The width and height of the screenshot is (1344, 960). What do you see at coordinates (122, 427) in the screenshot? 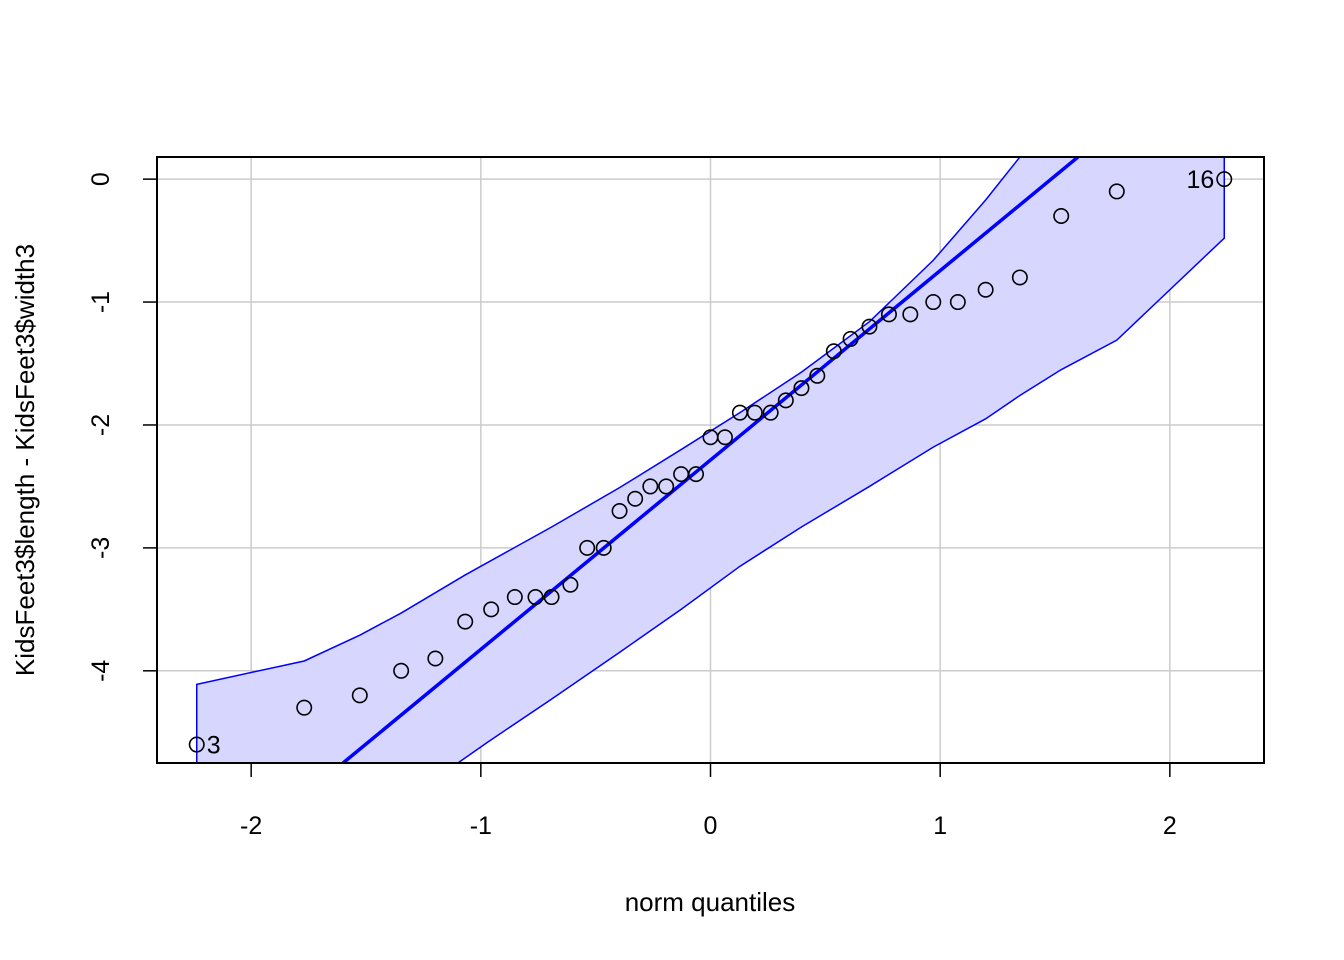
I see `y-axis: 0 -1 -2 -3 -4` at bounding box center [122, 427].